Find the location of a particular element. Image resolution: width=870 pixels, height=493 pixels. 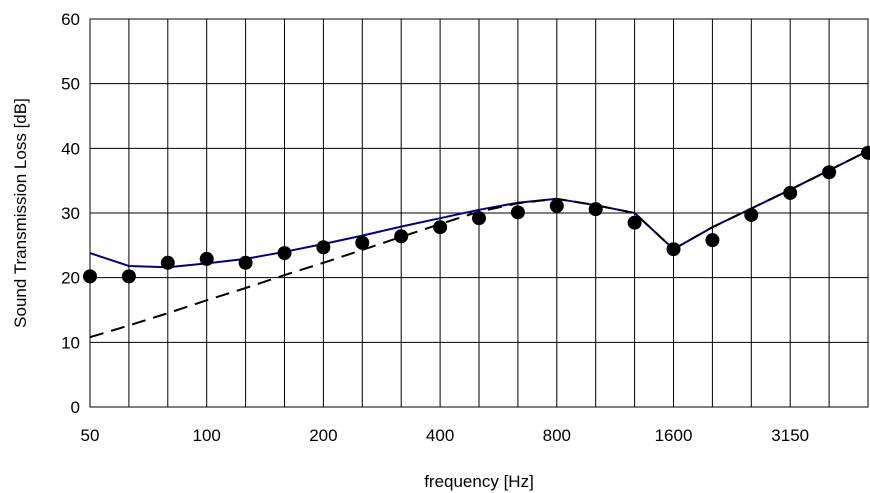

y-tick-label: 60 is located at coordinates (70, 19).